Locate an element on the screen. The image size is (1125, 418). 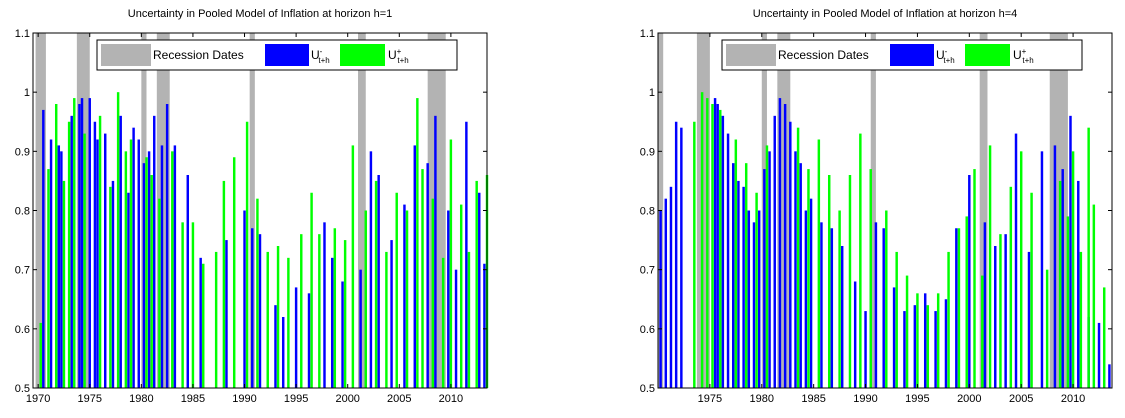
y-tick-label: 1 is located at coordinates (27, 93).